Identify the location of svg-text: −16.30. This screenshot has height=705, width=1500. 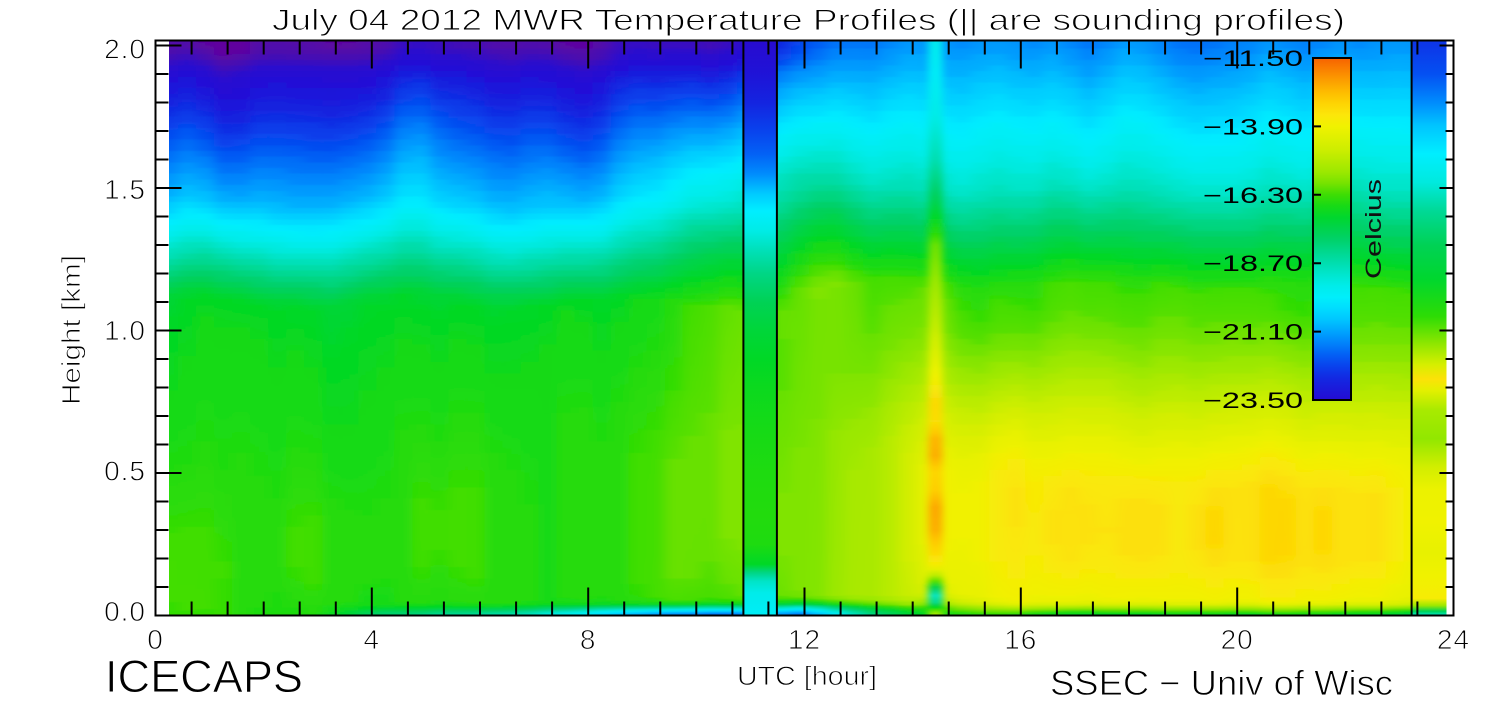
(1253, 195).